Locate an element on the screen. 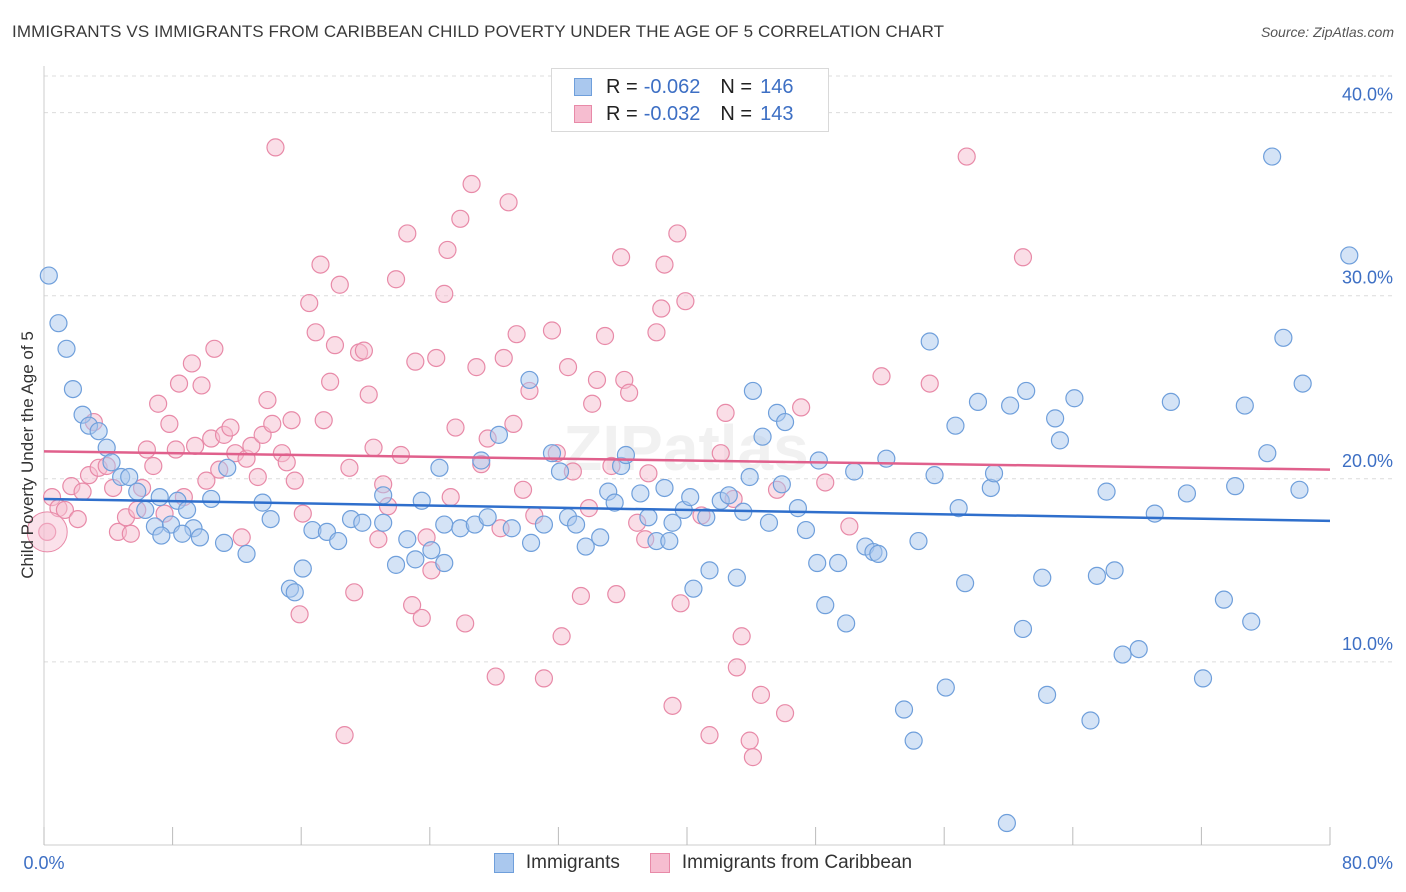 This screenshot has height=892, width=1406. trend-lines is located at coordinates (687, 486).